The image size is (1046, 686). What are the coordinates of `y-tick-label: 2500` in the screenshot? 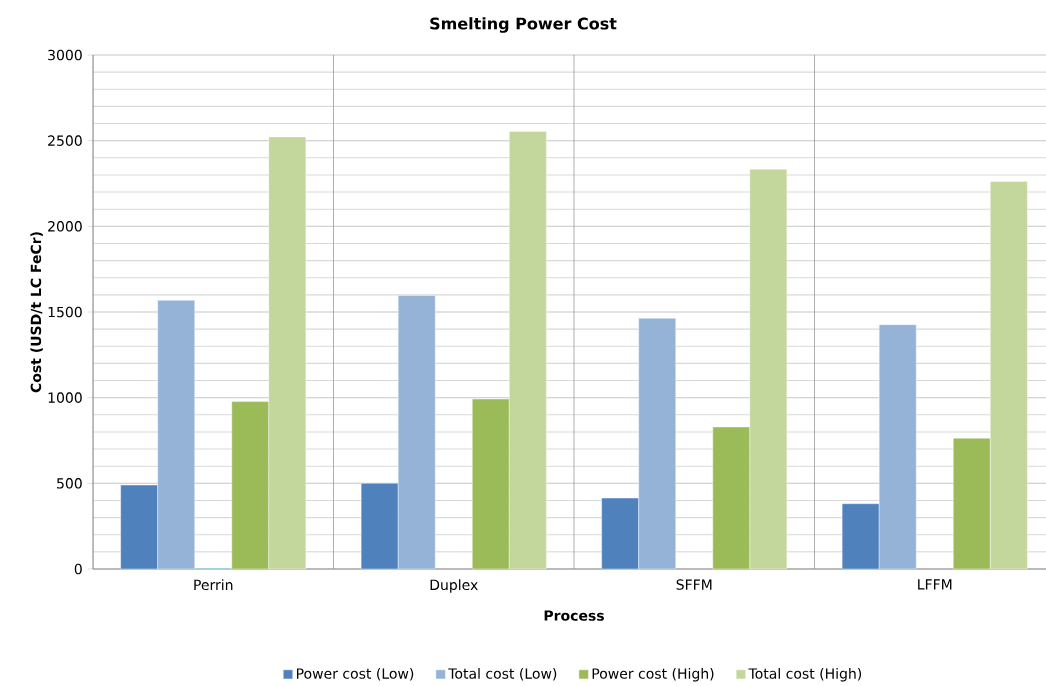 It's located at (65, 140).